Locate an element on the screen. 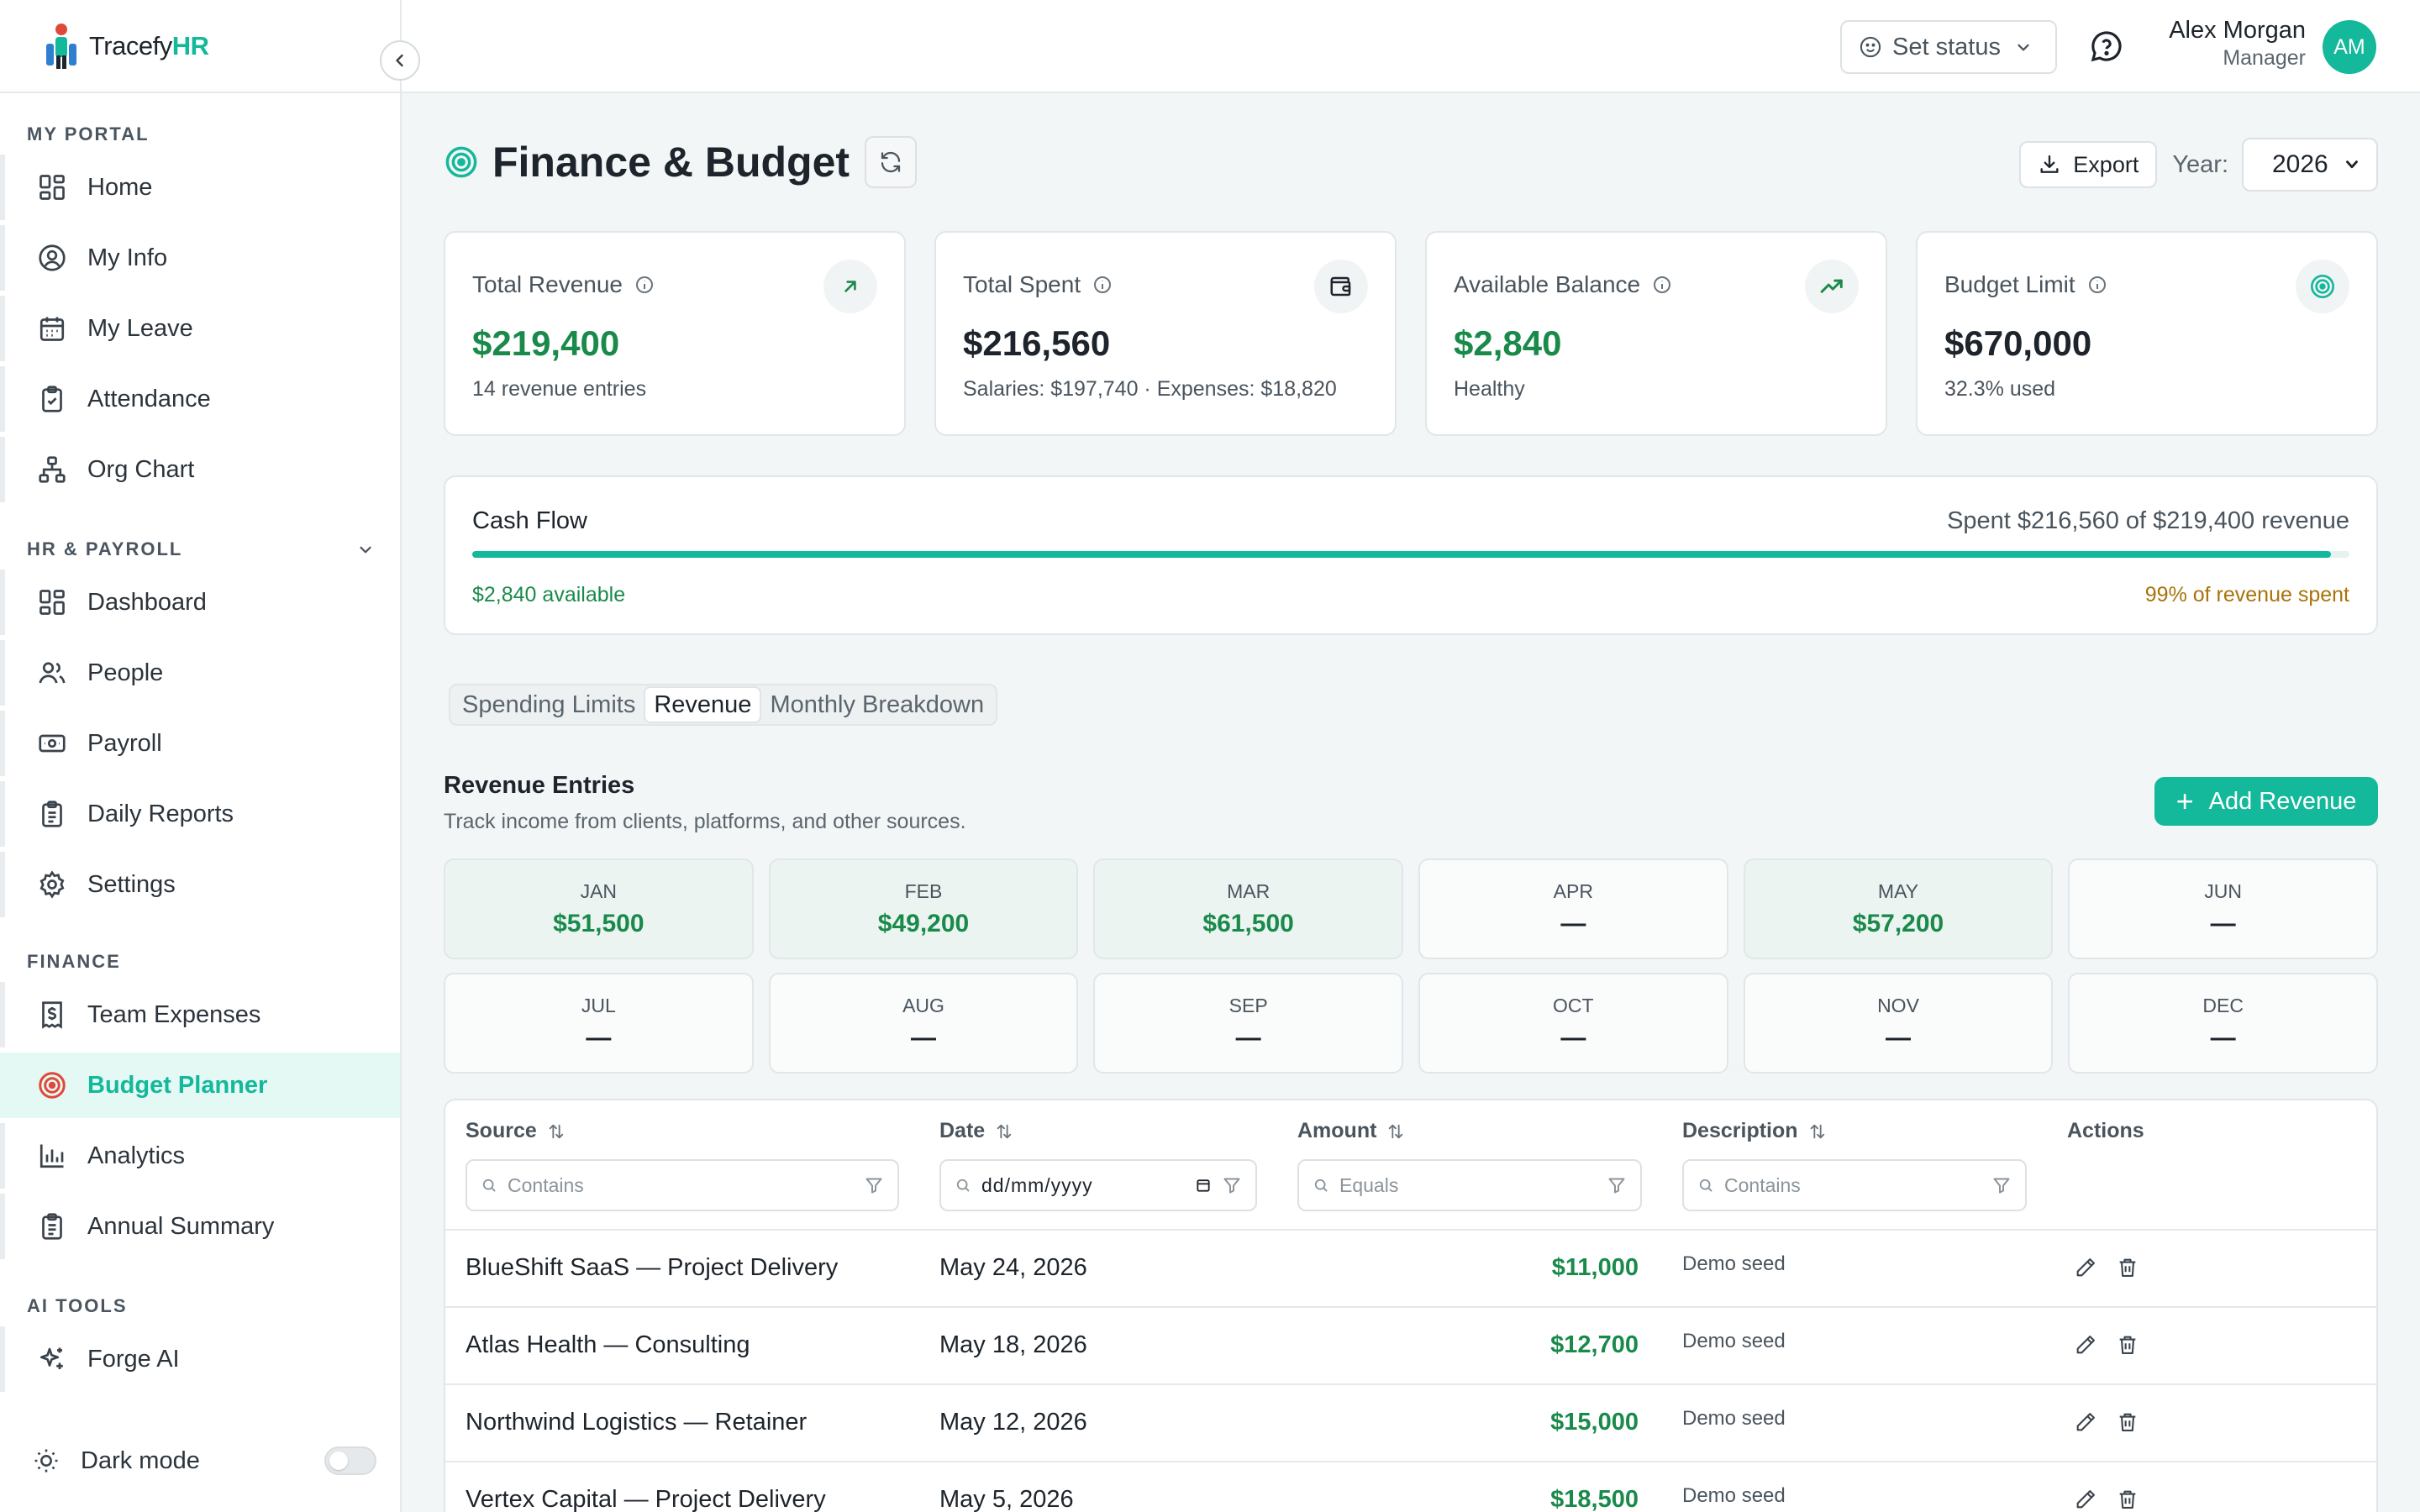 Image resolution: width=2420 pixels, height=1512 pixels. cell-description: Demo seed is located at coordinates (1734, 1495).